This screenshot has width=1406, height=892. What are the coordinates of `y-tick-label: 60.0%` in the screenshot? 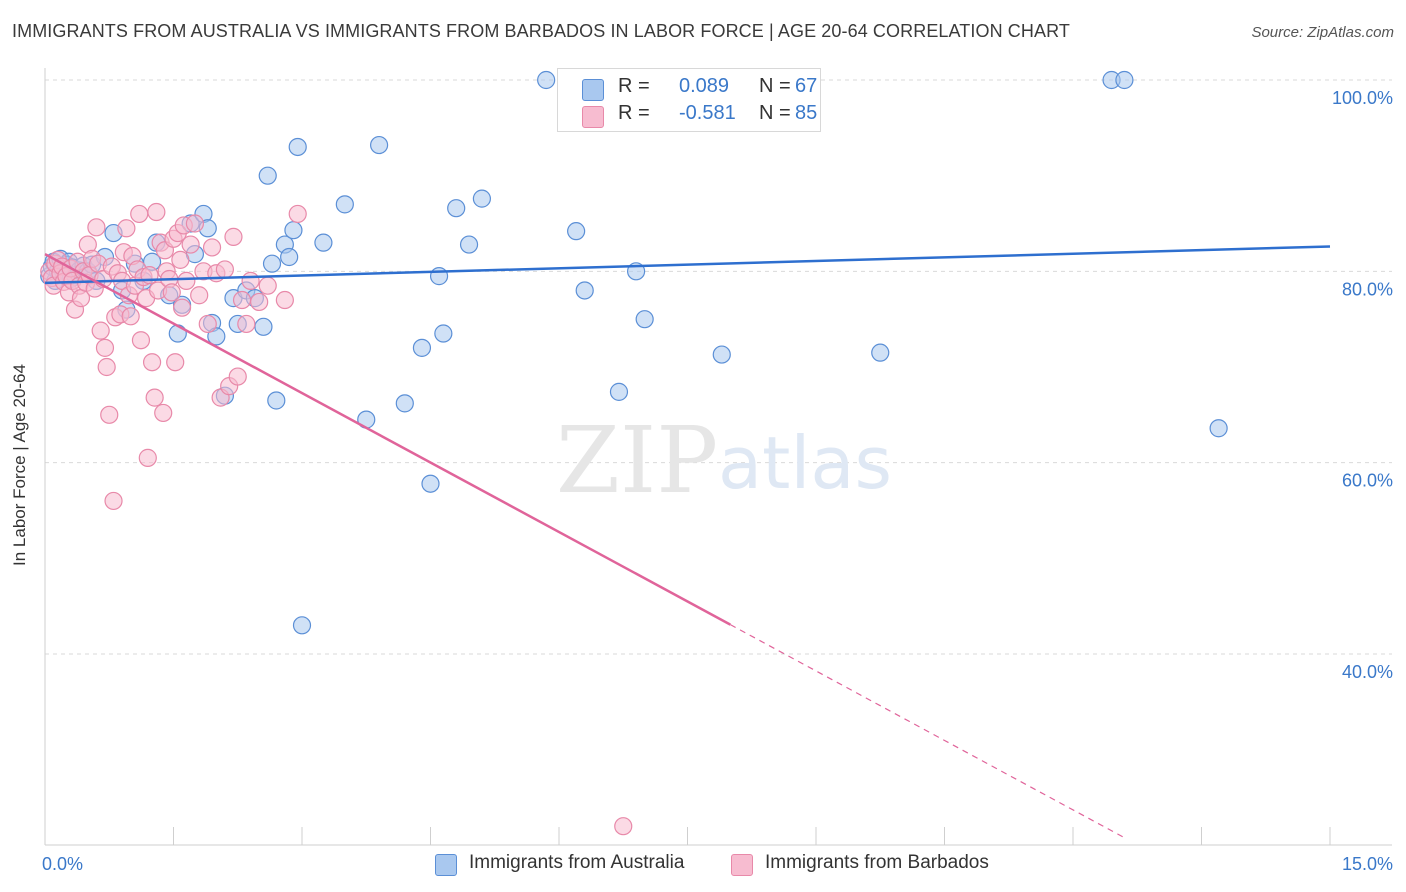 It's located at (1367, 481).